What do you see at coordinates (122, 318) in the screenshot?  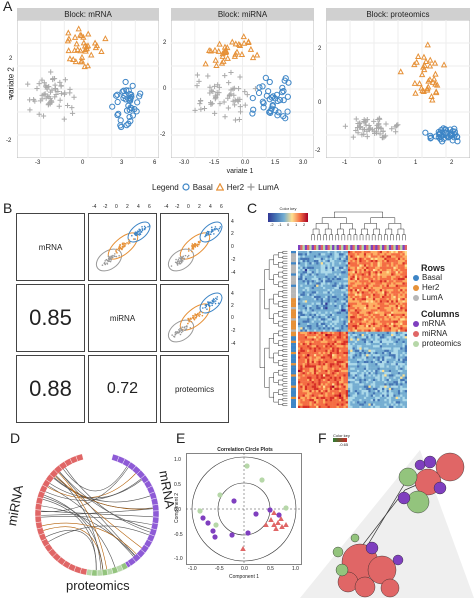 I see `diag-label: miRNA` at bounding box center [122, 318].